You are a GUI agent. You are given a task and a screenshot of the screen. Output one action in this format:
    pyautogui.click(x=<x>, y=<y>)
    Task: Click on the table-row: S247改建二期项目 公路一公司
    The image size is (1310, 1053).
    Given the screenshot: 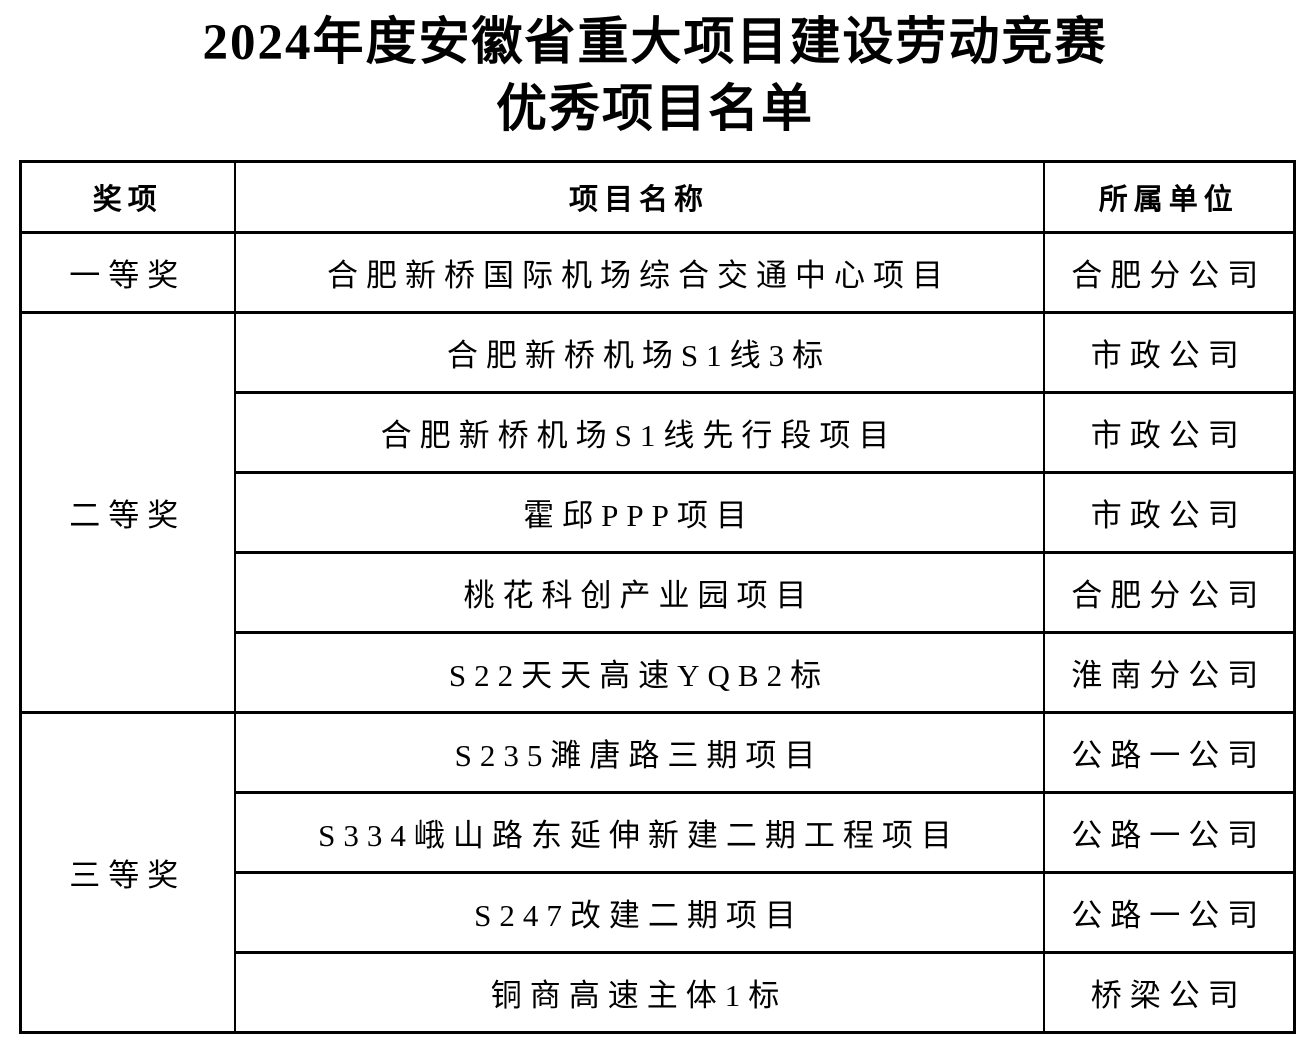 What is the action you would take?
    pyautogui.click(x=658, y=912)
    